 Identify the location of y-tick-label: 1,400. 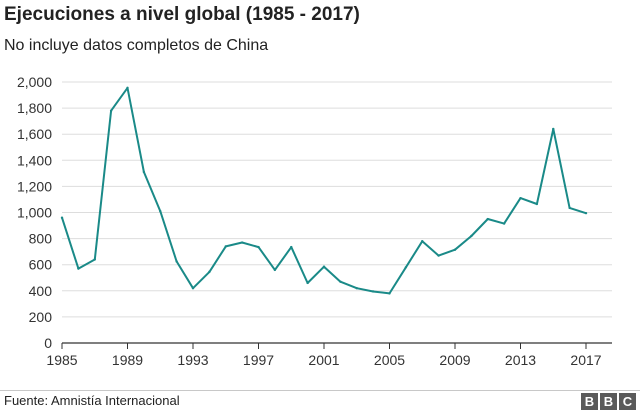
(34, 160).